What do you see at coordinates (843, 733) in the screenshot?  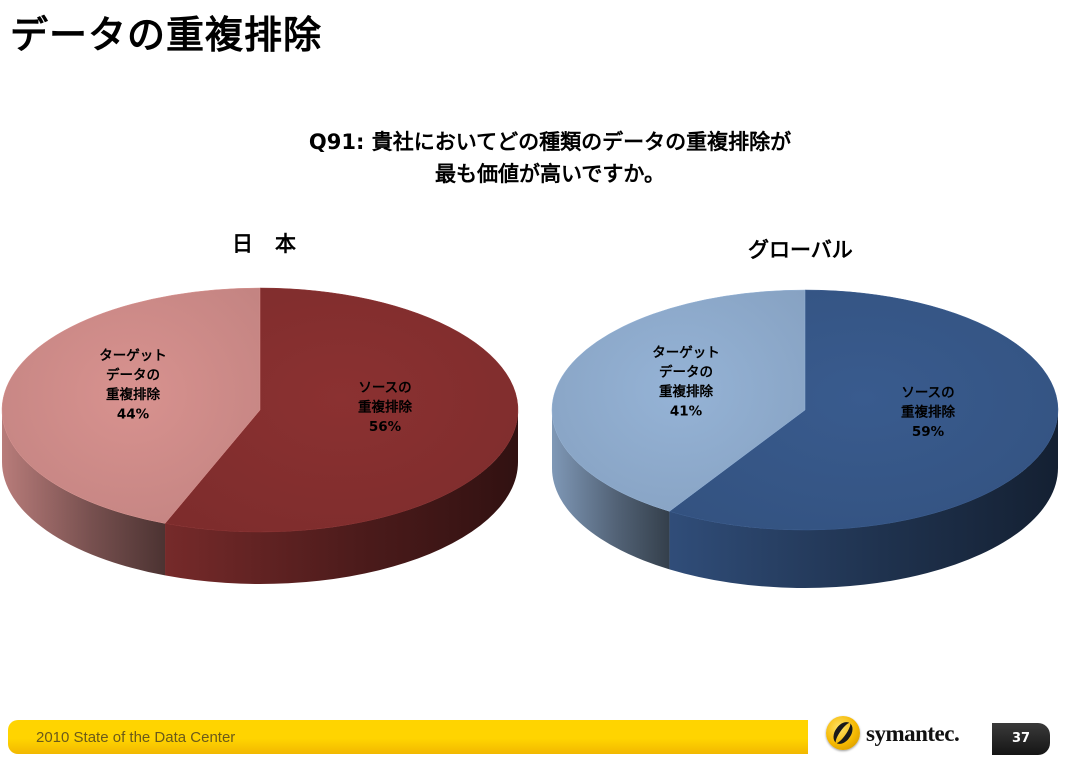 I see `symantec-logo-icon` at bounding box center [843, 733].